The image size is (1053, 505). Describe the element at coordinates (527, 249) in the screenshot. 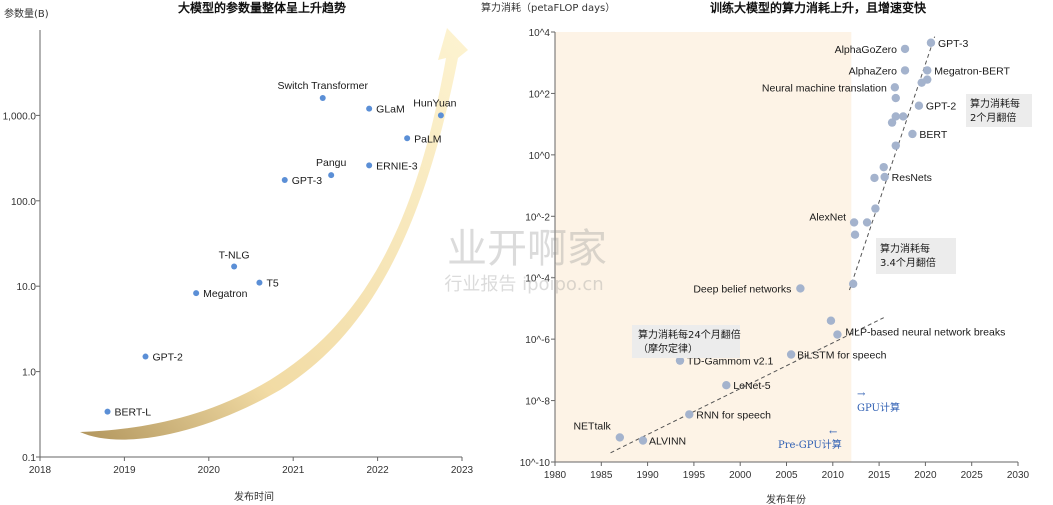

I see `watermark-main: 业开啊家` at that location.